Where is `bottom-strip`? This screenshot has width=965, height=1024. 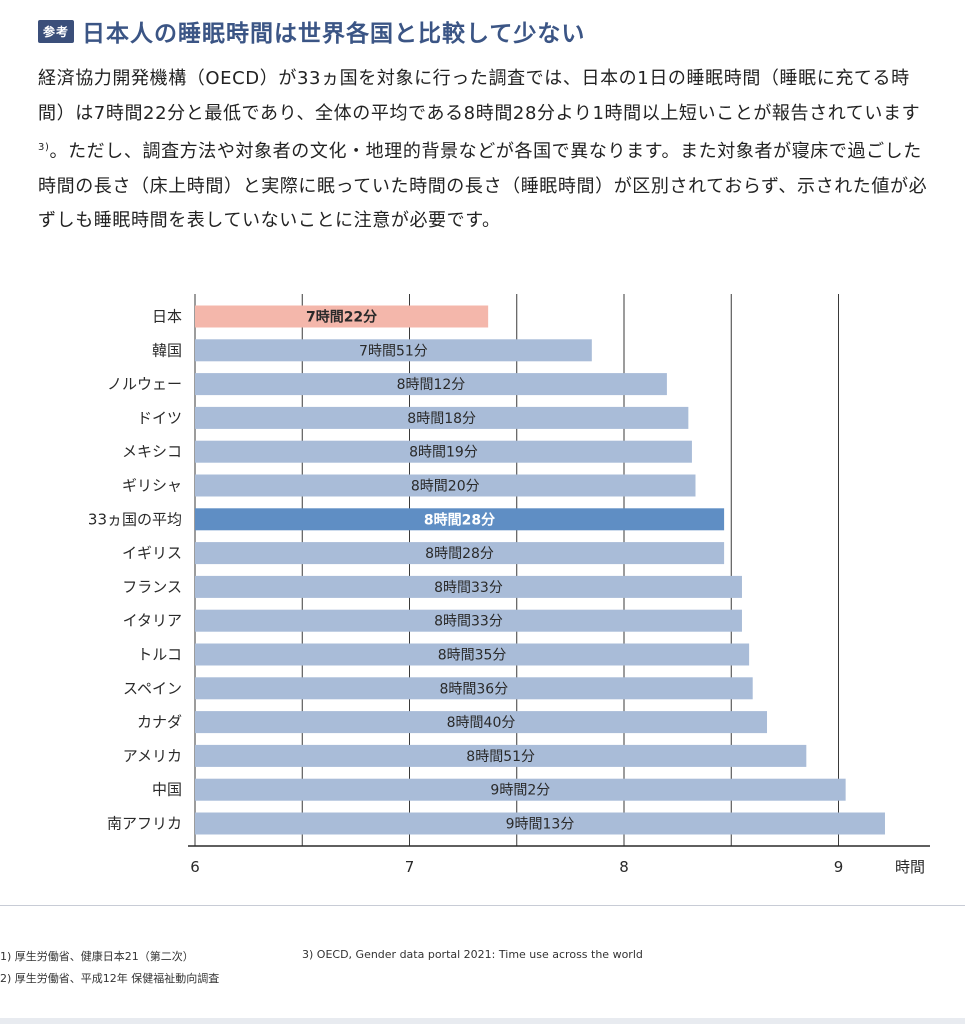 bottom-strip is located at coordinates (482, 1021).